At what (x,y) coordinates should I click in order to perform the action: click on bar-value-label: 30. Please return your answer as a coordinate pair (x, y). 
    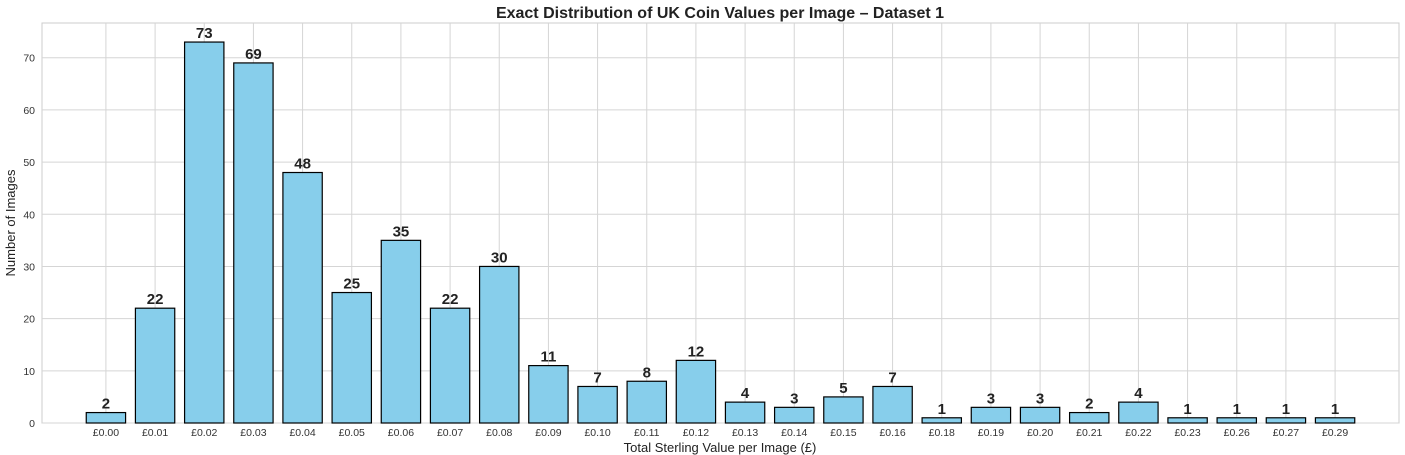
    Looking at the image, I should click on (499, 257).